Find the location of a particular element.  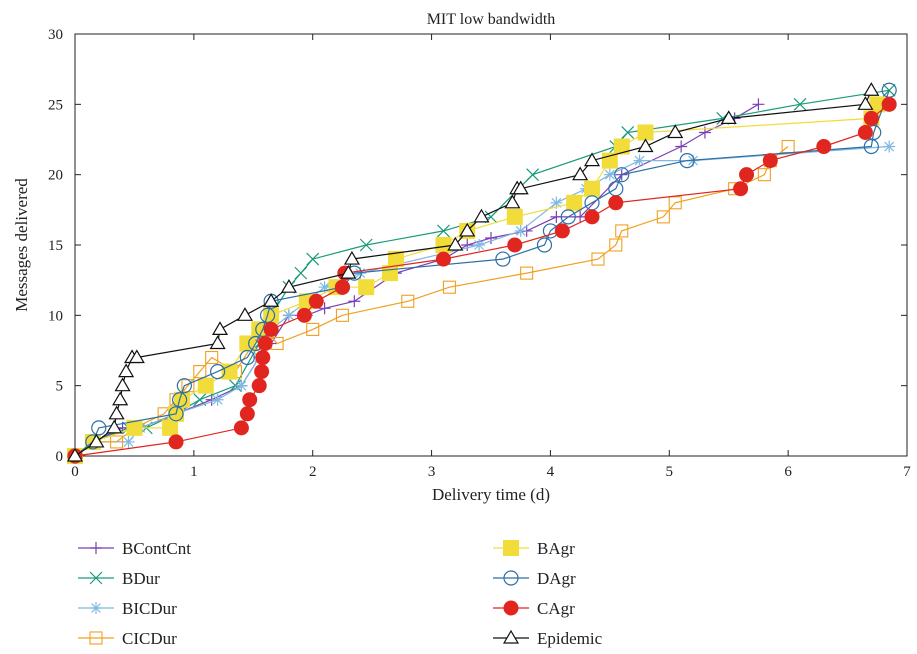

legend-item-epidemic: Epidemic is located at coordinates (548, 638).